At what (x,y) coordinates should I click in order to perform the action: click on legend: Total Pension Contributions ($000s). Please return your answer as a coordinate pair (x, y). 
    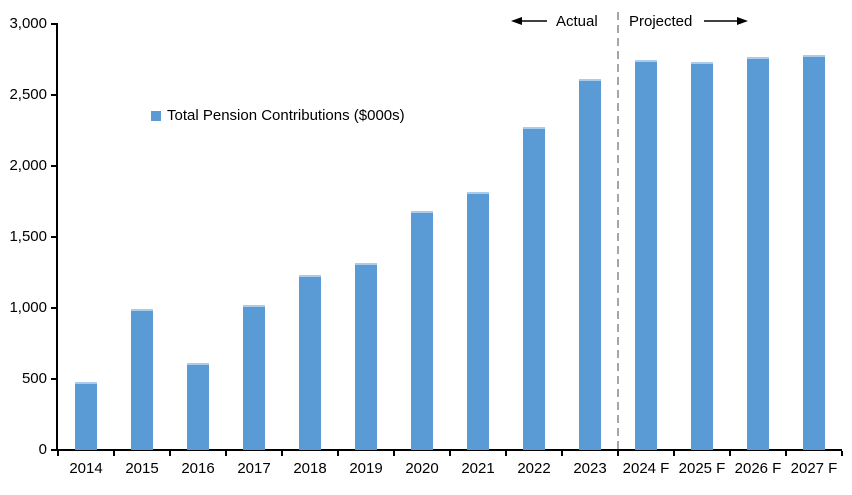
    Looking at the image, I should click on (278, 115).